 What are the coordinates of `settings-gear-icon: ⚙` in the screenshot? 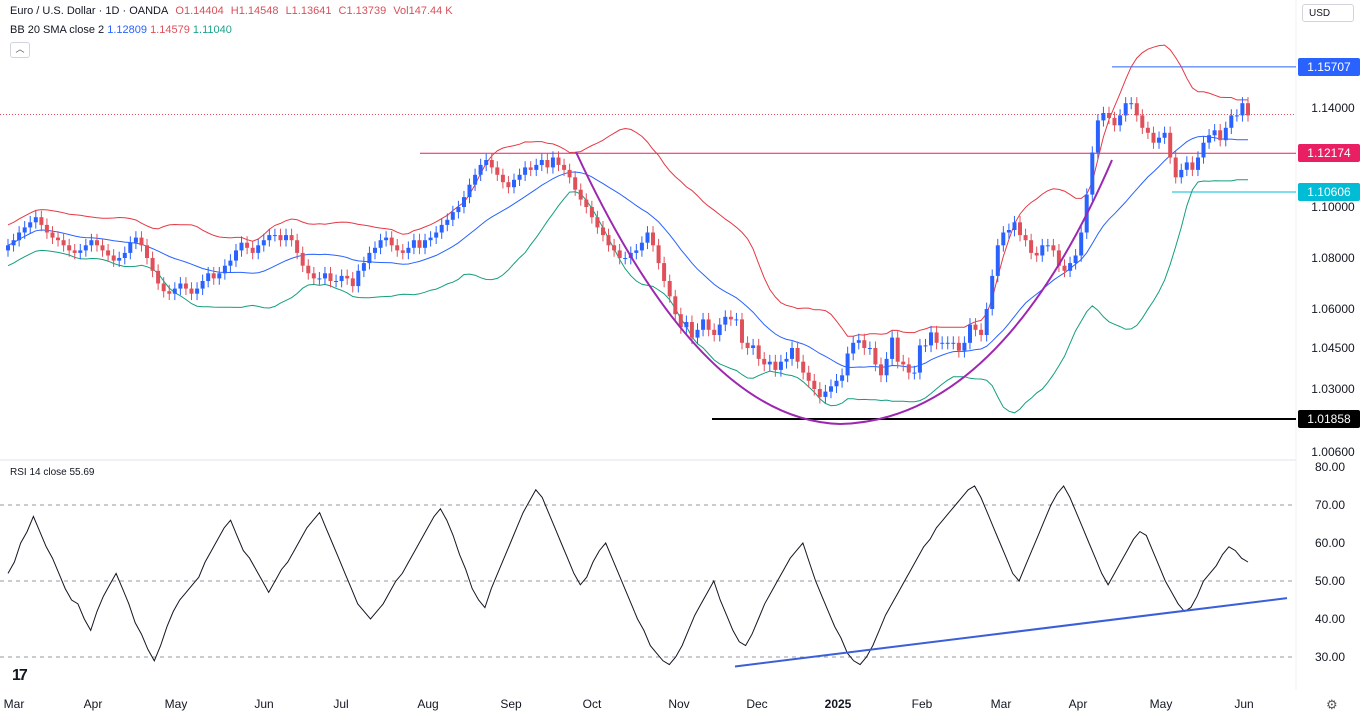 It's located at (1332, 704).